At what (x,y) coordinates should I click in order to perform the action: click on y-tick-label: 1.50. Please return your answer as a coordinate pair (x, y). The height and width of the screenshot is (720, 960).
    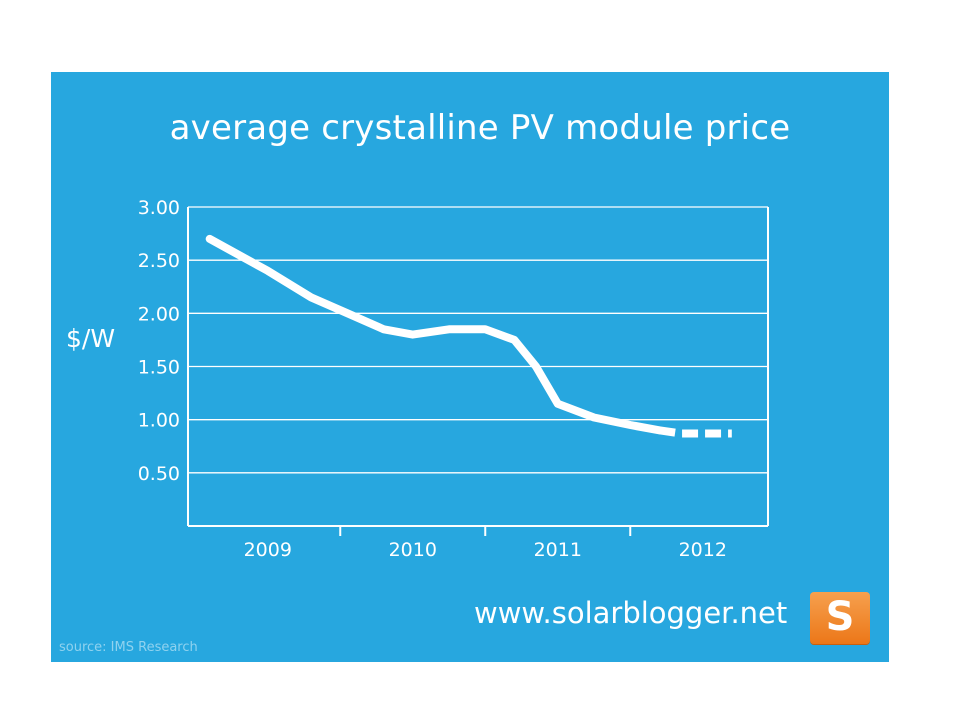
    Looking at the image, I should click on (159, 368).